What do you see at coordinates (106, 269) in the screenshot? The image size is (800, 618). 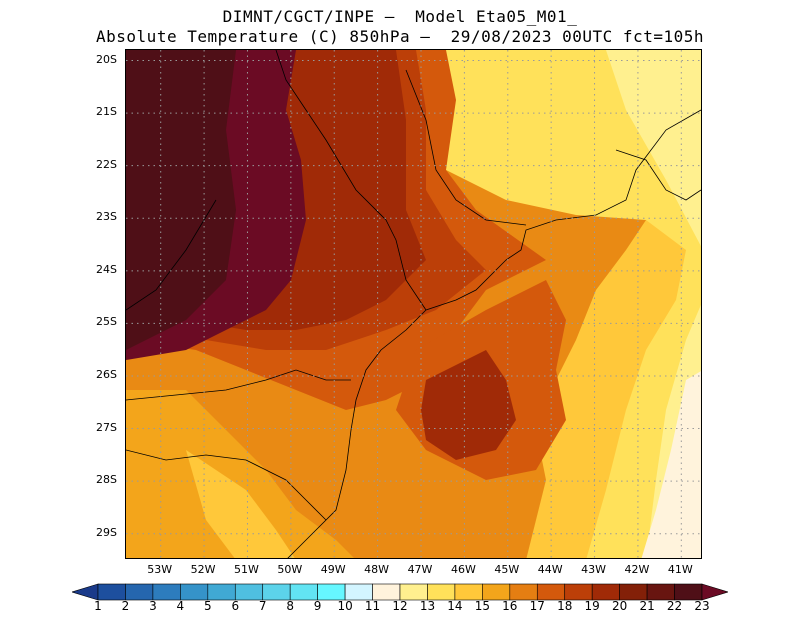 I see `lat-label-24S: 24S` at bounding box center [106, 269].